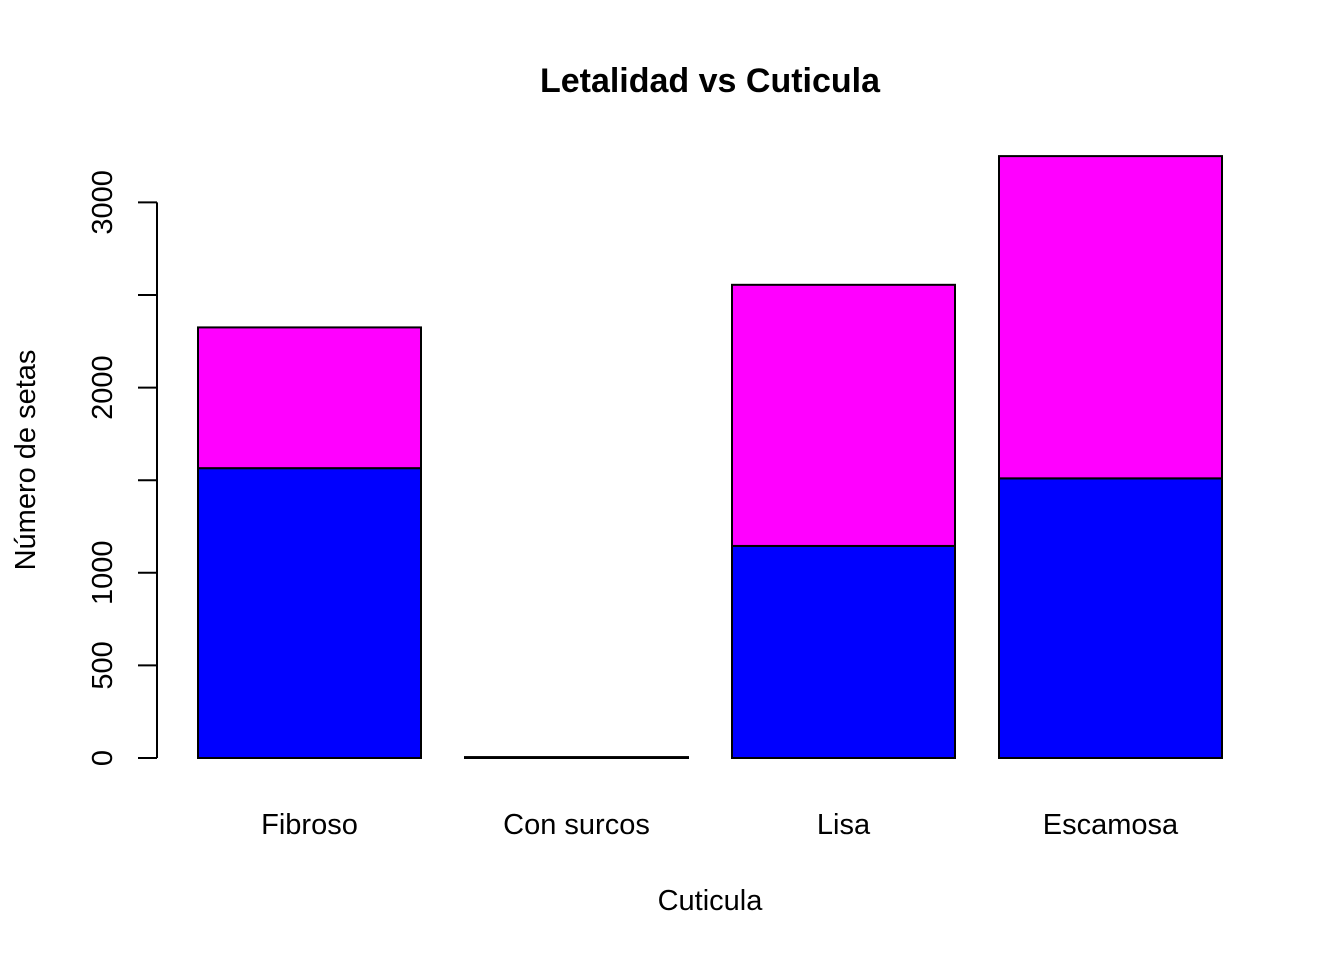 This screenshot has width=1344, height=960. Describe the element at coordinates (711, 901) in the screenshot. I see `x-axis-label: Cuticula` at that location.